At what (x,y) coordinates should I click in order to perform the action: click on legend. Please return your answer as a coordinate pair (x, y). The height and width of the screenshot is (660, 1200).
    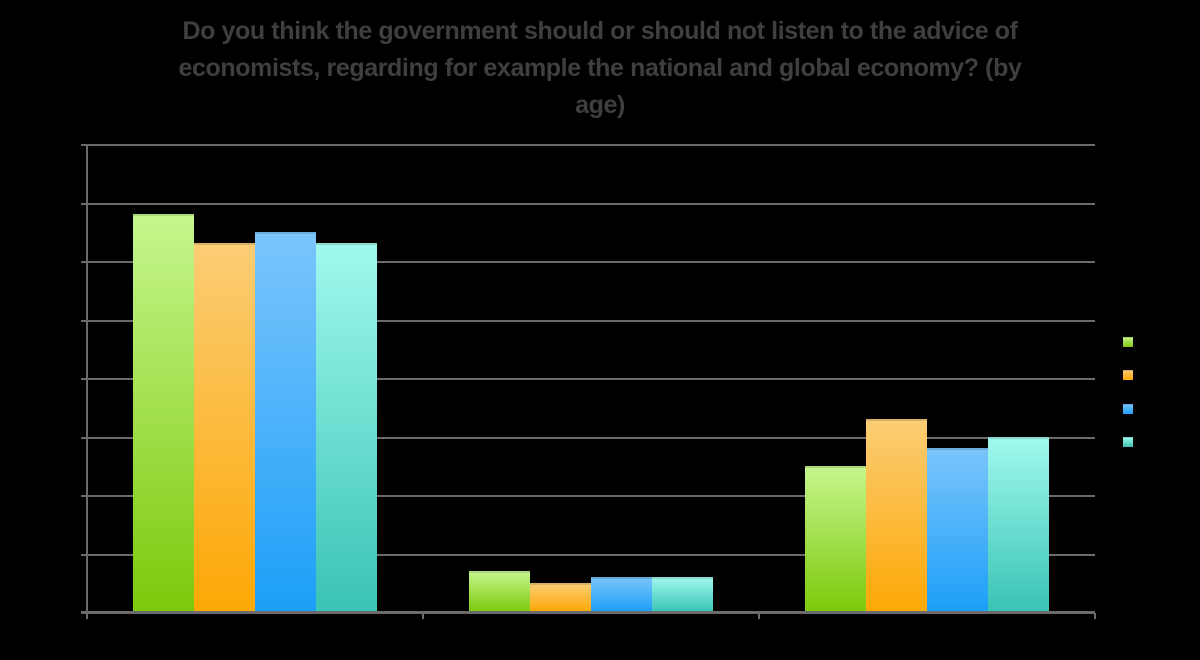
    Looking at the image, I should click on (1161, 394).